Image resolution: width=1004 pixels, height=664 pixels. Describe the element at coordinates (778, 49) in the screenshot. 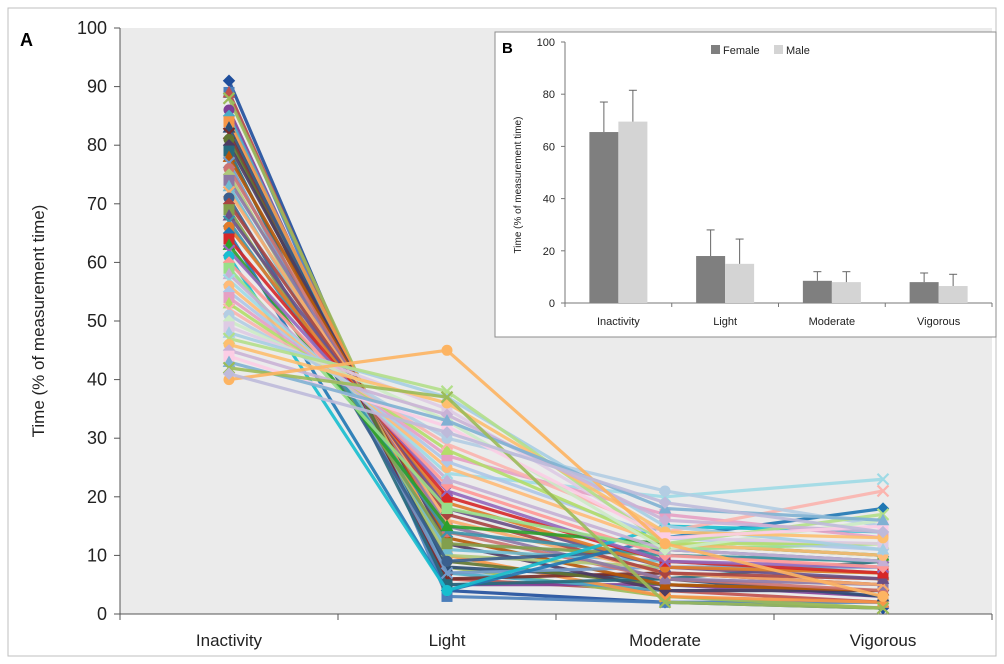

I see `legend-swatch-male` at that location.